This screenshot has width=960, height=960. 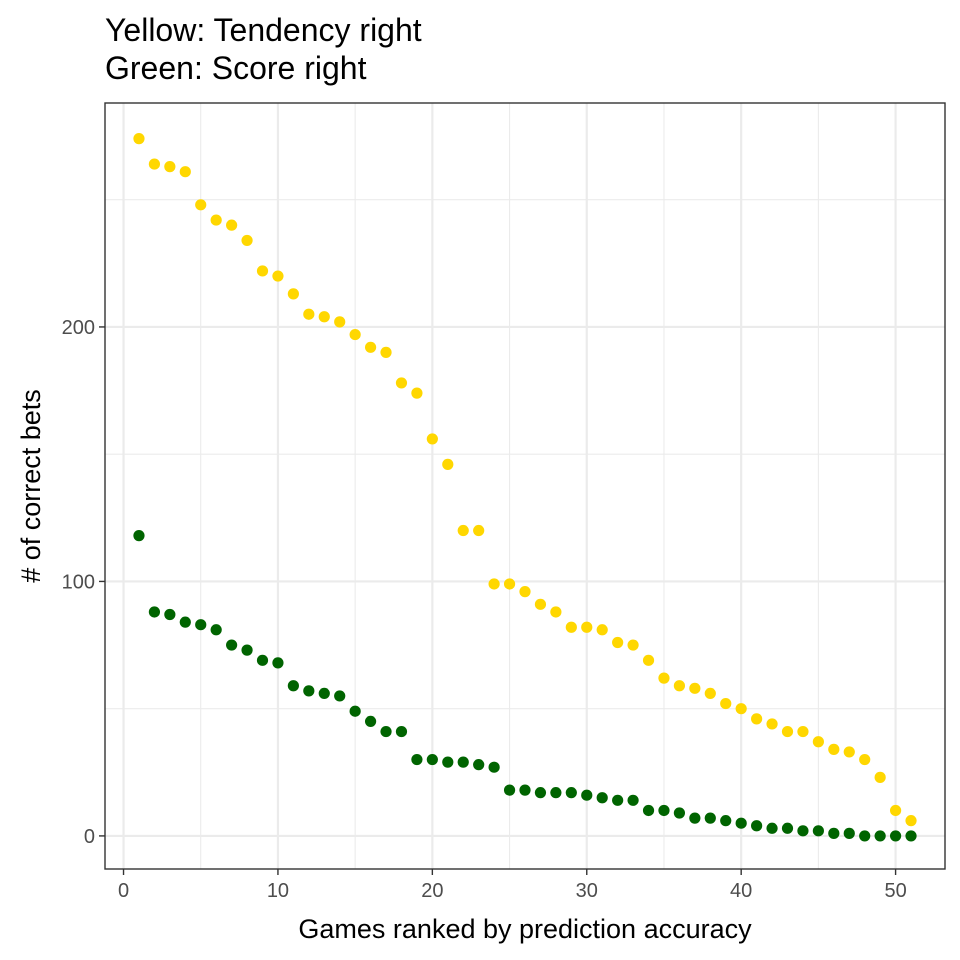 What do you see at coordinates (432, 891) in the screenshot?
I see `x-tick-label: 20` at bounding box center [432, 891].